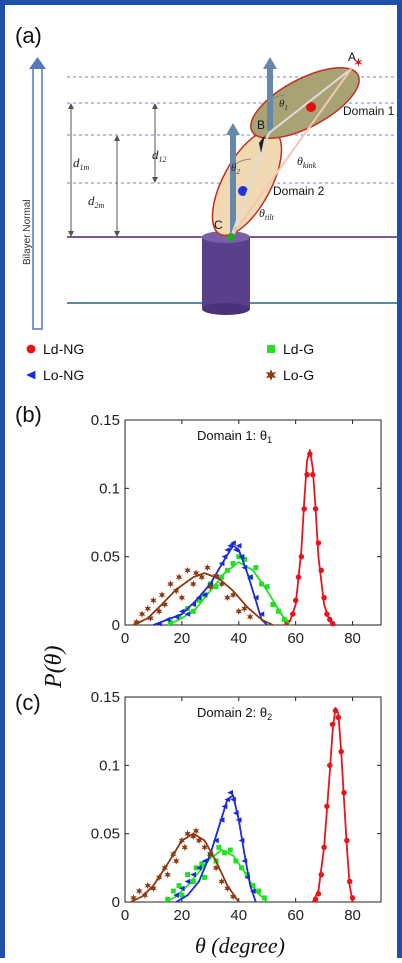 This screenshot has width=402, height=963. Describe the element at coordinates (231, 237) in the screenshot. I see `point-c-marker` at that location.